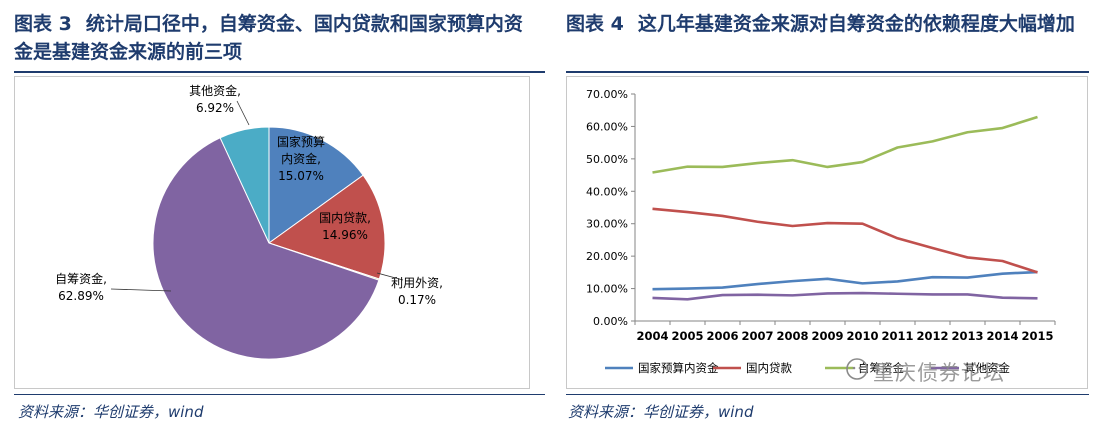 The height and width of the screenshot is (431, 1107). What do you see at coordinates (678, 368) in the screenshot?
I see `legend-label: 国家预算内资金` at bounding box center [678, 368].